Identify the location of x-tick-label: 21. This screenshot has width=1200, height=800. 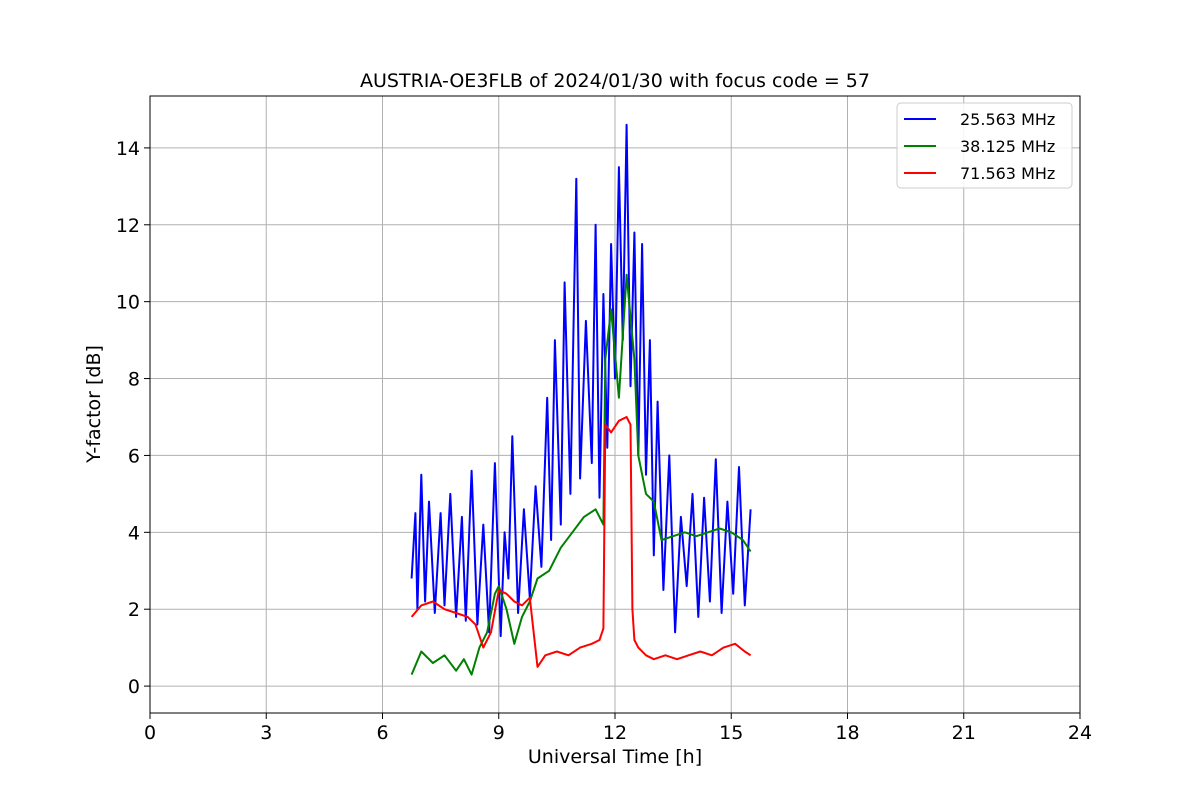
(964, 733).